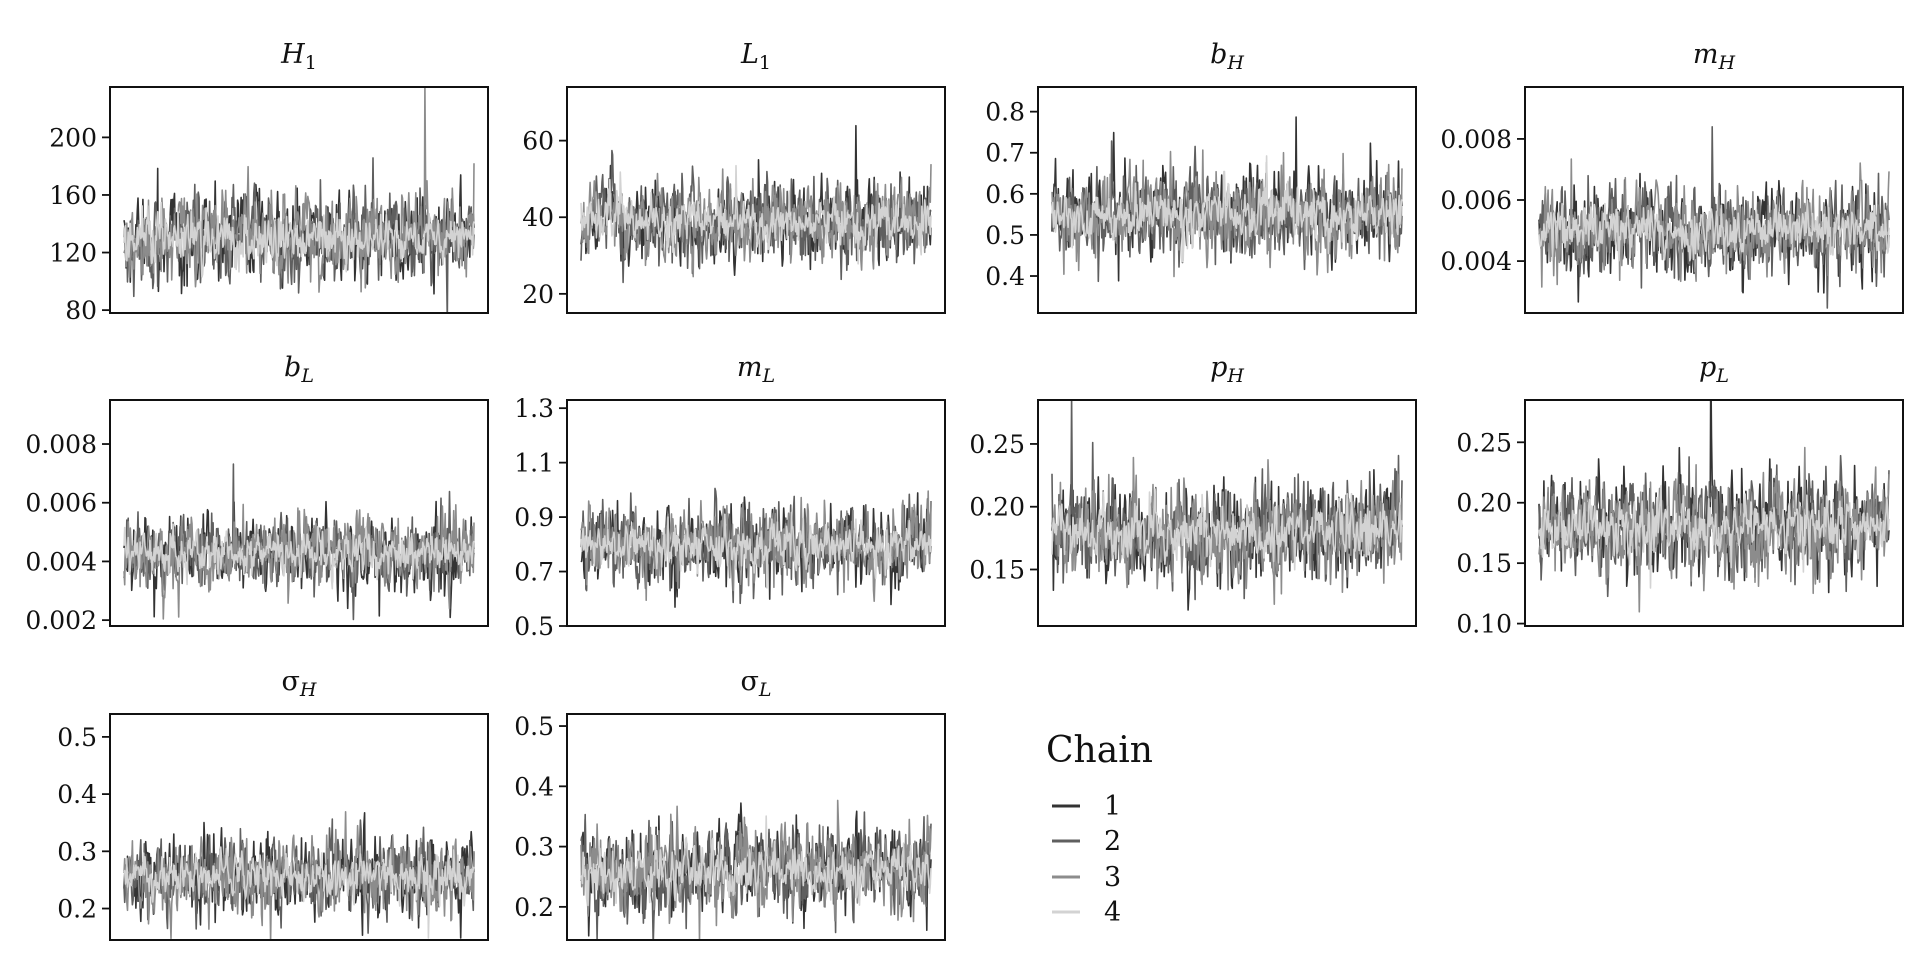 The height and width of the screenshot is (960, 1920). What do you see at coordinates (1714, 369) in the screenshot?
I see `facet-title-8: pL` at bounding box center [1714, 369].